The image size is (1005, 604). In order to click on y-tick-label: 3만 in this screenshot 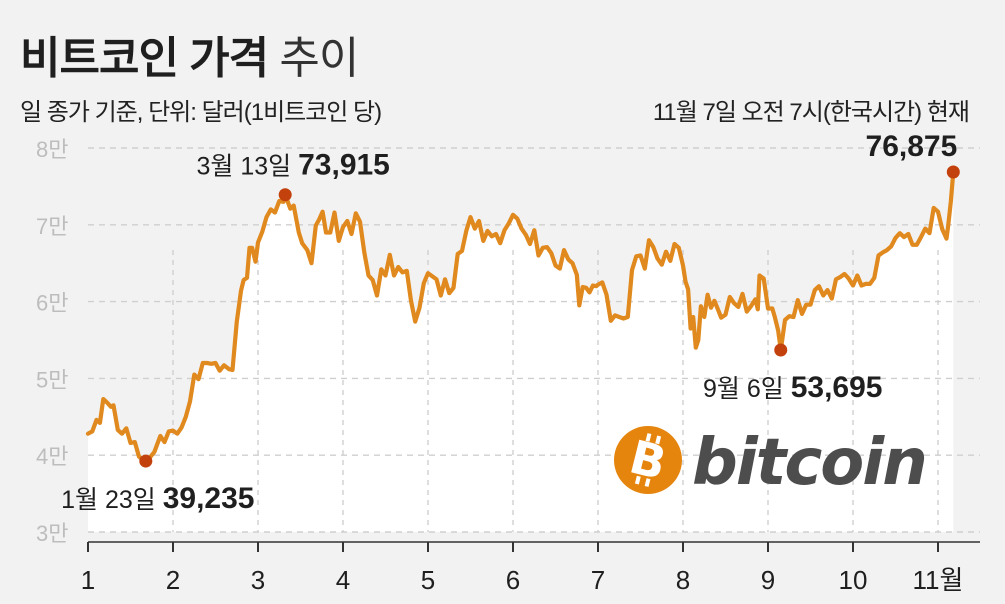, I will do `click(52, 533)`.